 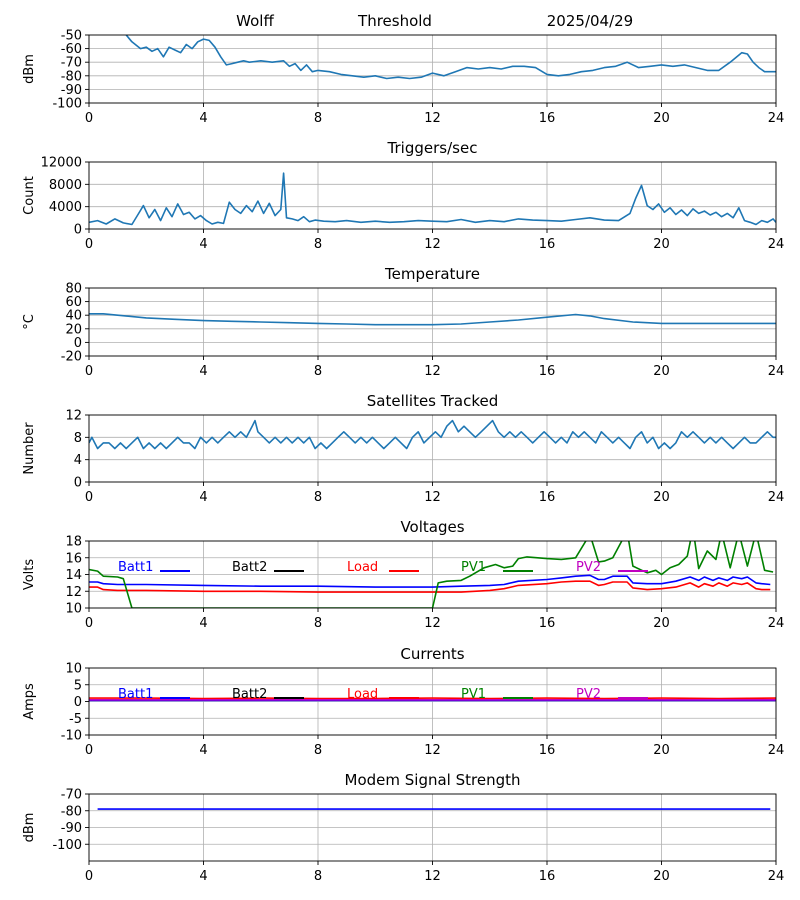 What do you see at coordinates (71, 811) in the screenshot?
I see `y-tick-label: -80` at bounding box center [71, 811].